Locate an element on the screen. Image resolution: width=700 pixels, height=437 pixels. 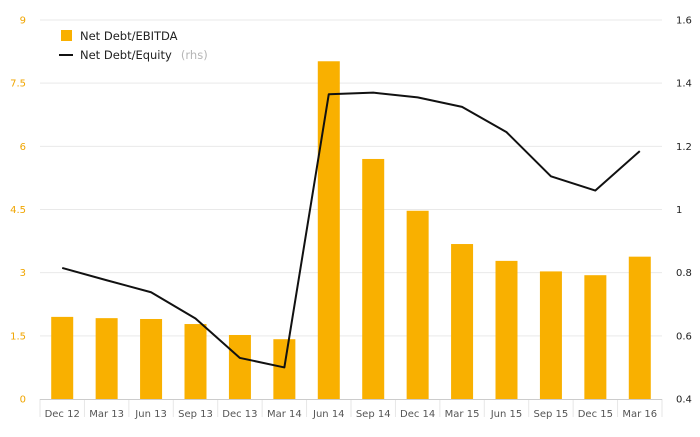
legend-swatch-bar is located at coordinates (66, 35).